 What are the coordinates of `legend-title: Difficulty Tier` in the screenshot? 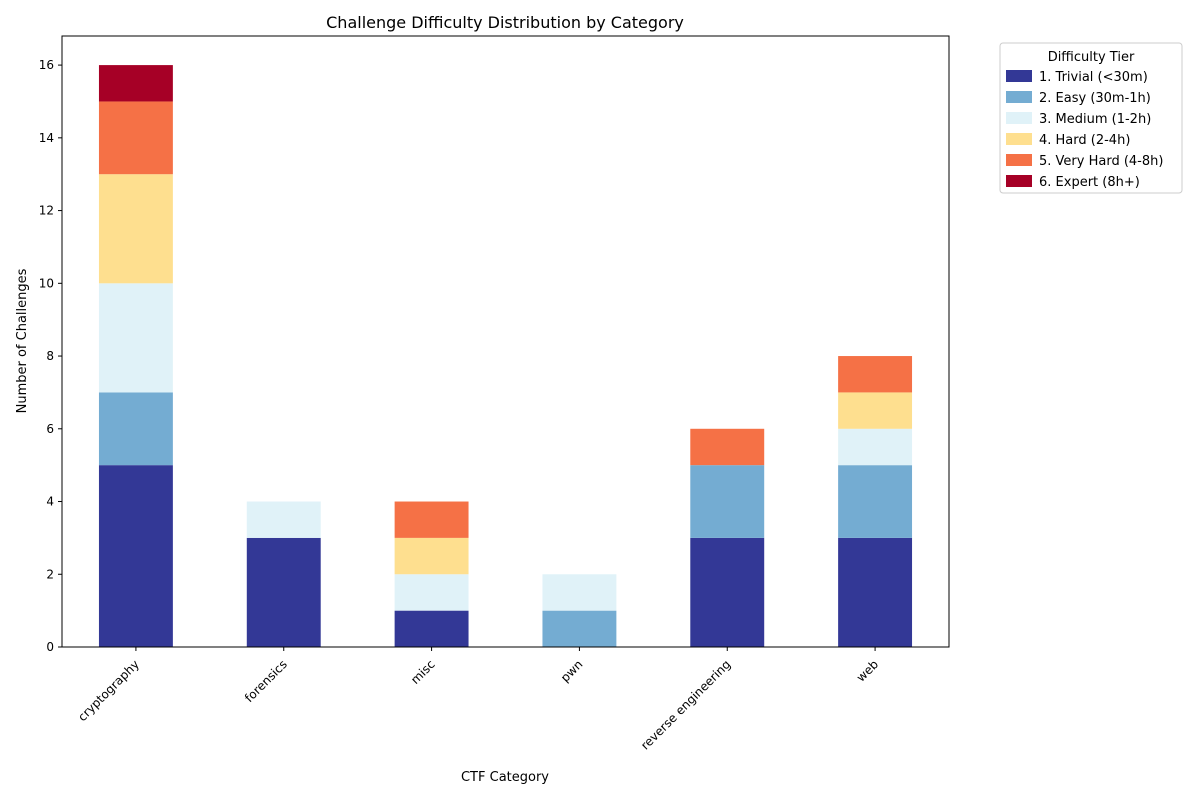 It's located at (1091, 57).